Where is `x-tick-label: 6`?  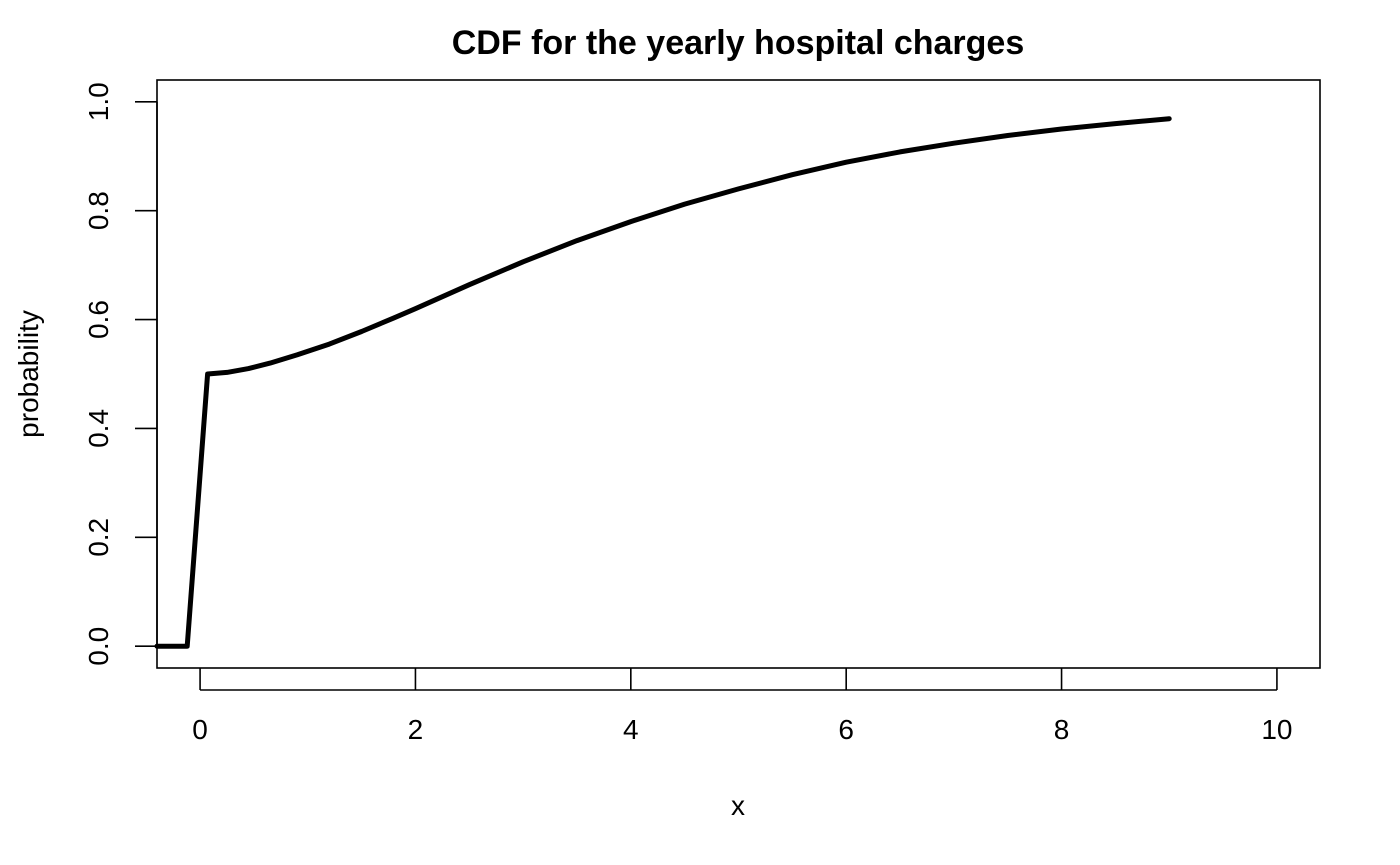
x-tick-label: 6 is located at coordinates (846, 729).